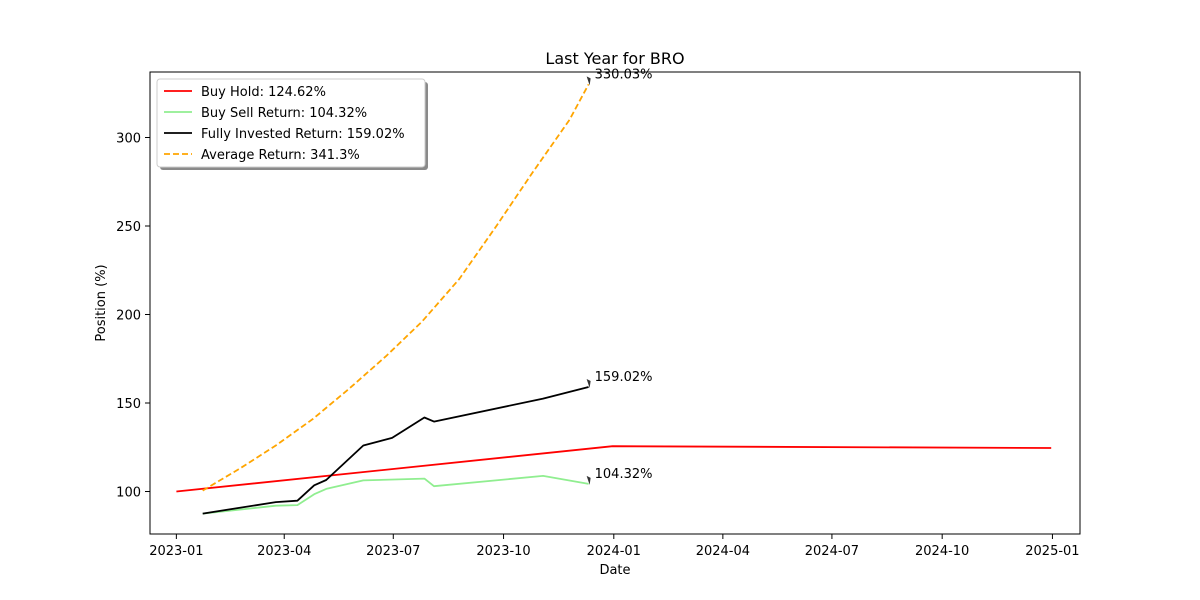  I want to click on y-axis-label: Position (%), so click(101, 302).